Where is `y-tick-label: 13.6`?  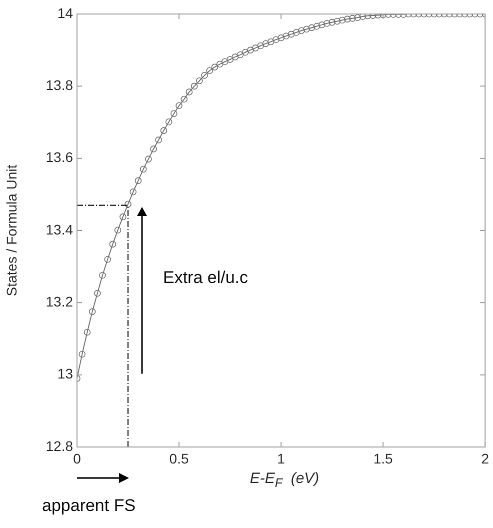
y-tick-label: 13.6 is located at coordinates (60, 157).